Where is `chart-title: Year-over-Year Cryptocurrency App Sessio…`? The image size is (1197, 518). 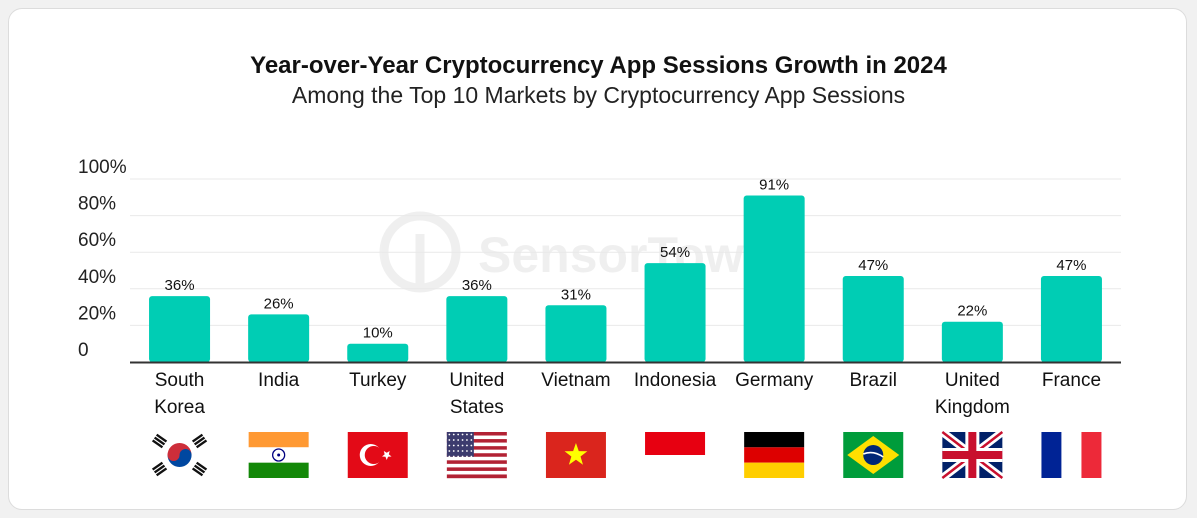 chart-title: Year-over-Year Cryptocurrency App Sessio… is located at coordinates (598, 65).